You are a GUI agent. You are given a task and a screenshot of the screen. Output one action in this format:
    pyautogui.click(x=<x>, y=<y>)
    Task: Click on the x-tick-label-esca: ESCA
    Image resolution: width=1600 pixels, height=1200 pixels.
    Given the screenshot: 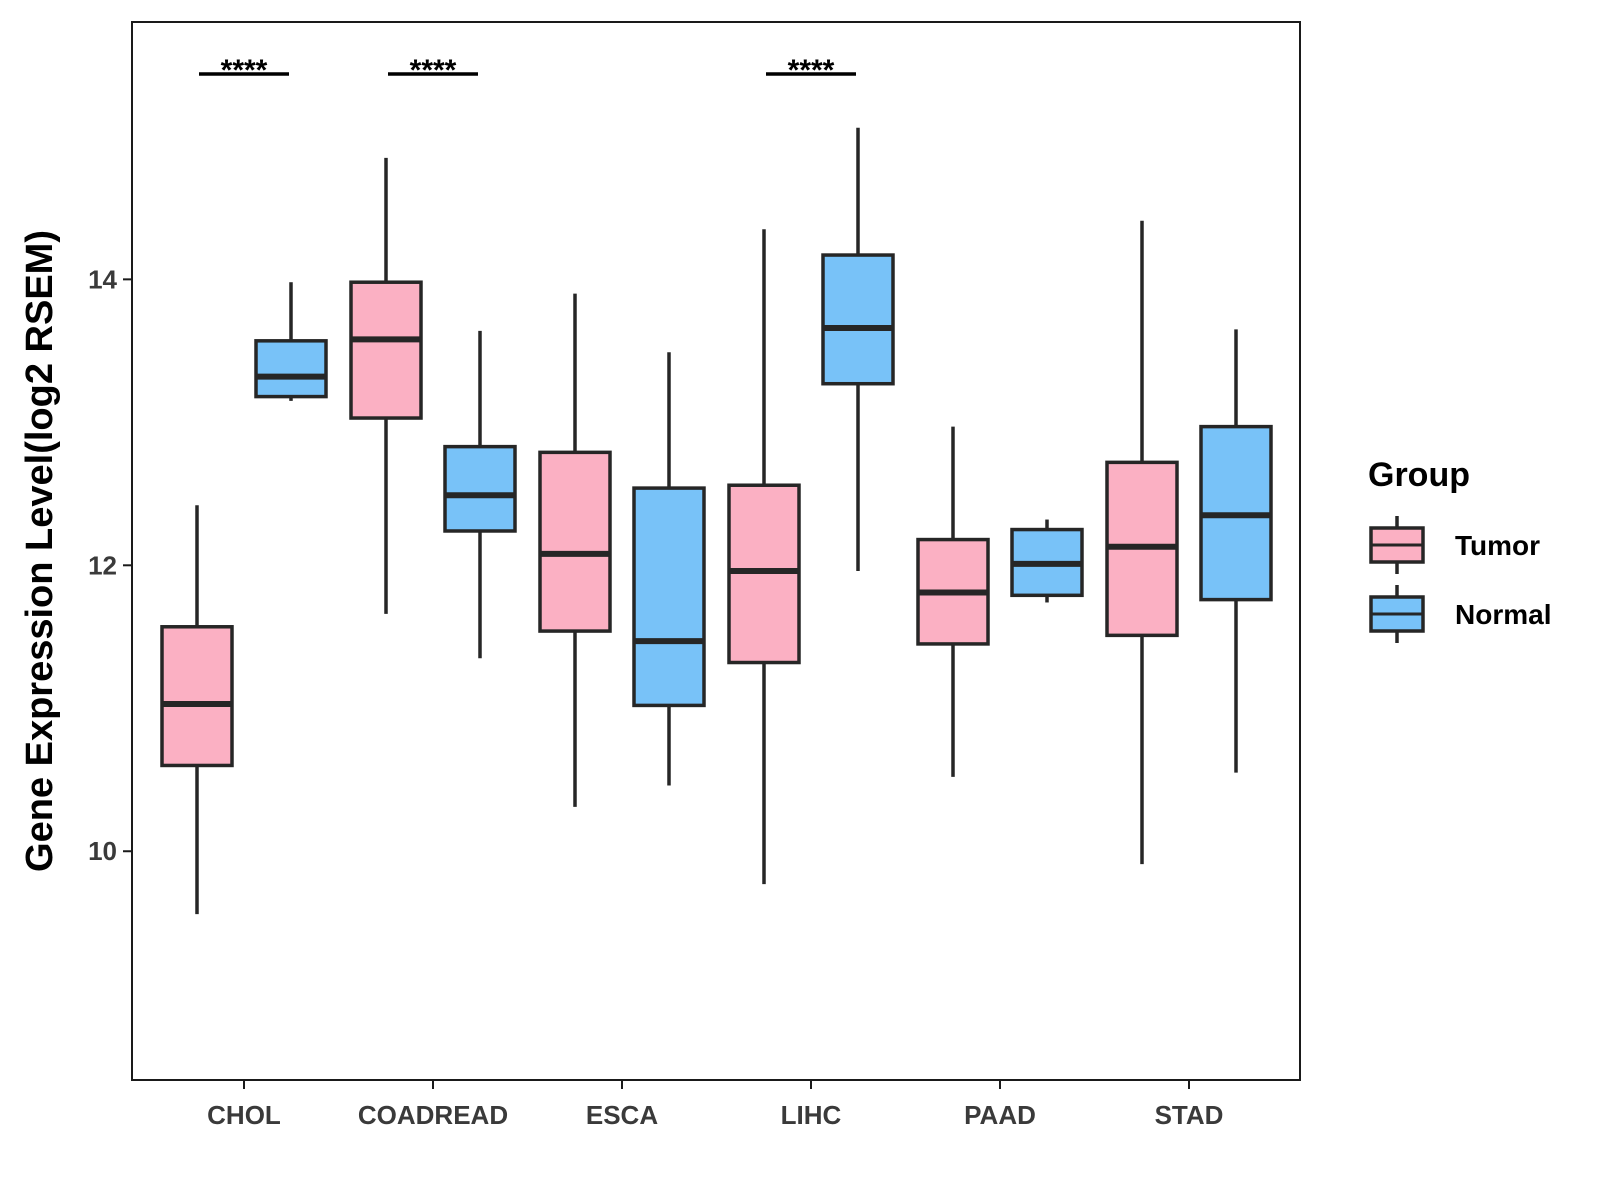 What is the action you would take?
    pyautogui.click(x=622, y=1115)
    